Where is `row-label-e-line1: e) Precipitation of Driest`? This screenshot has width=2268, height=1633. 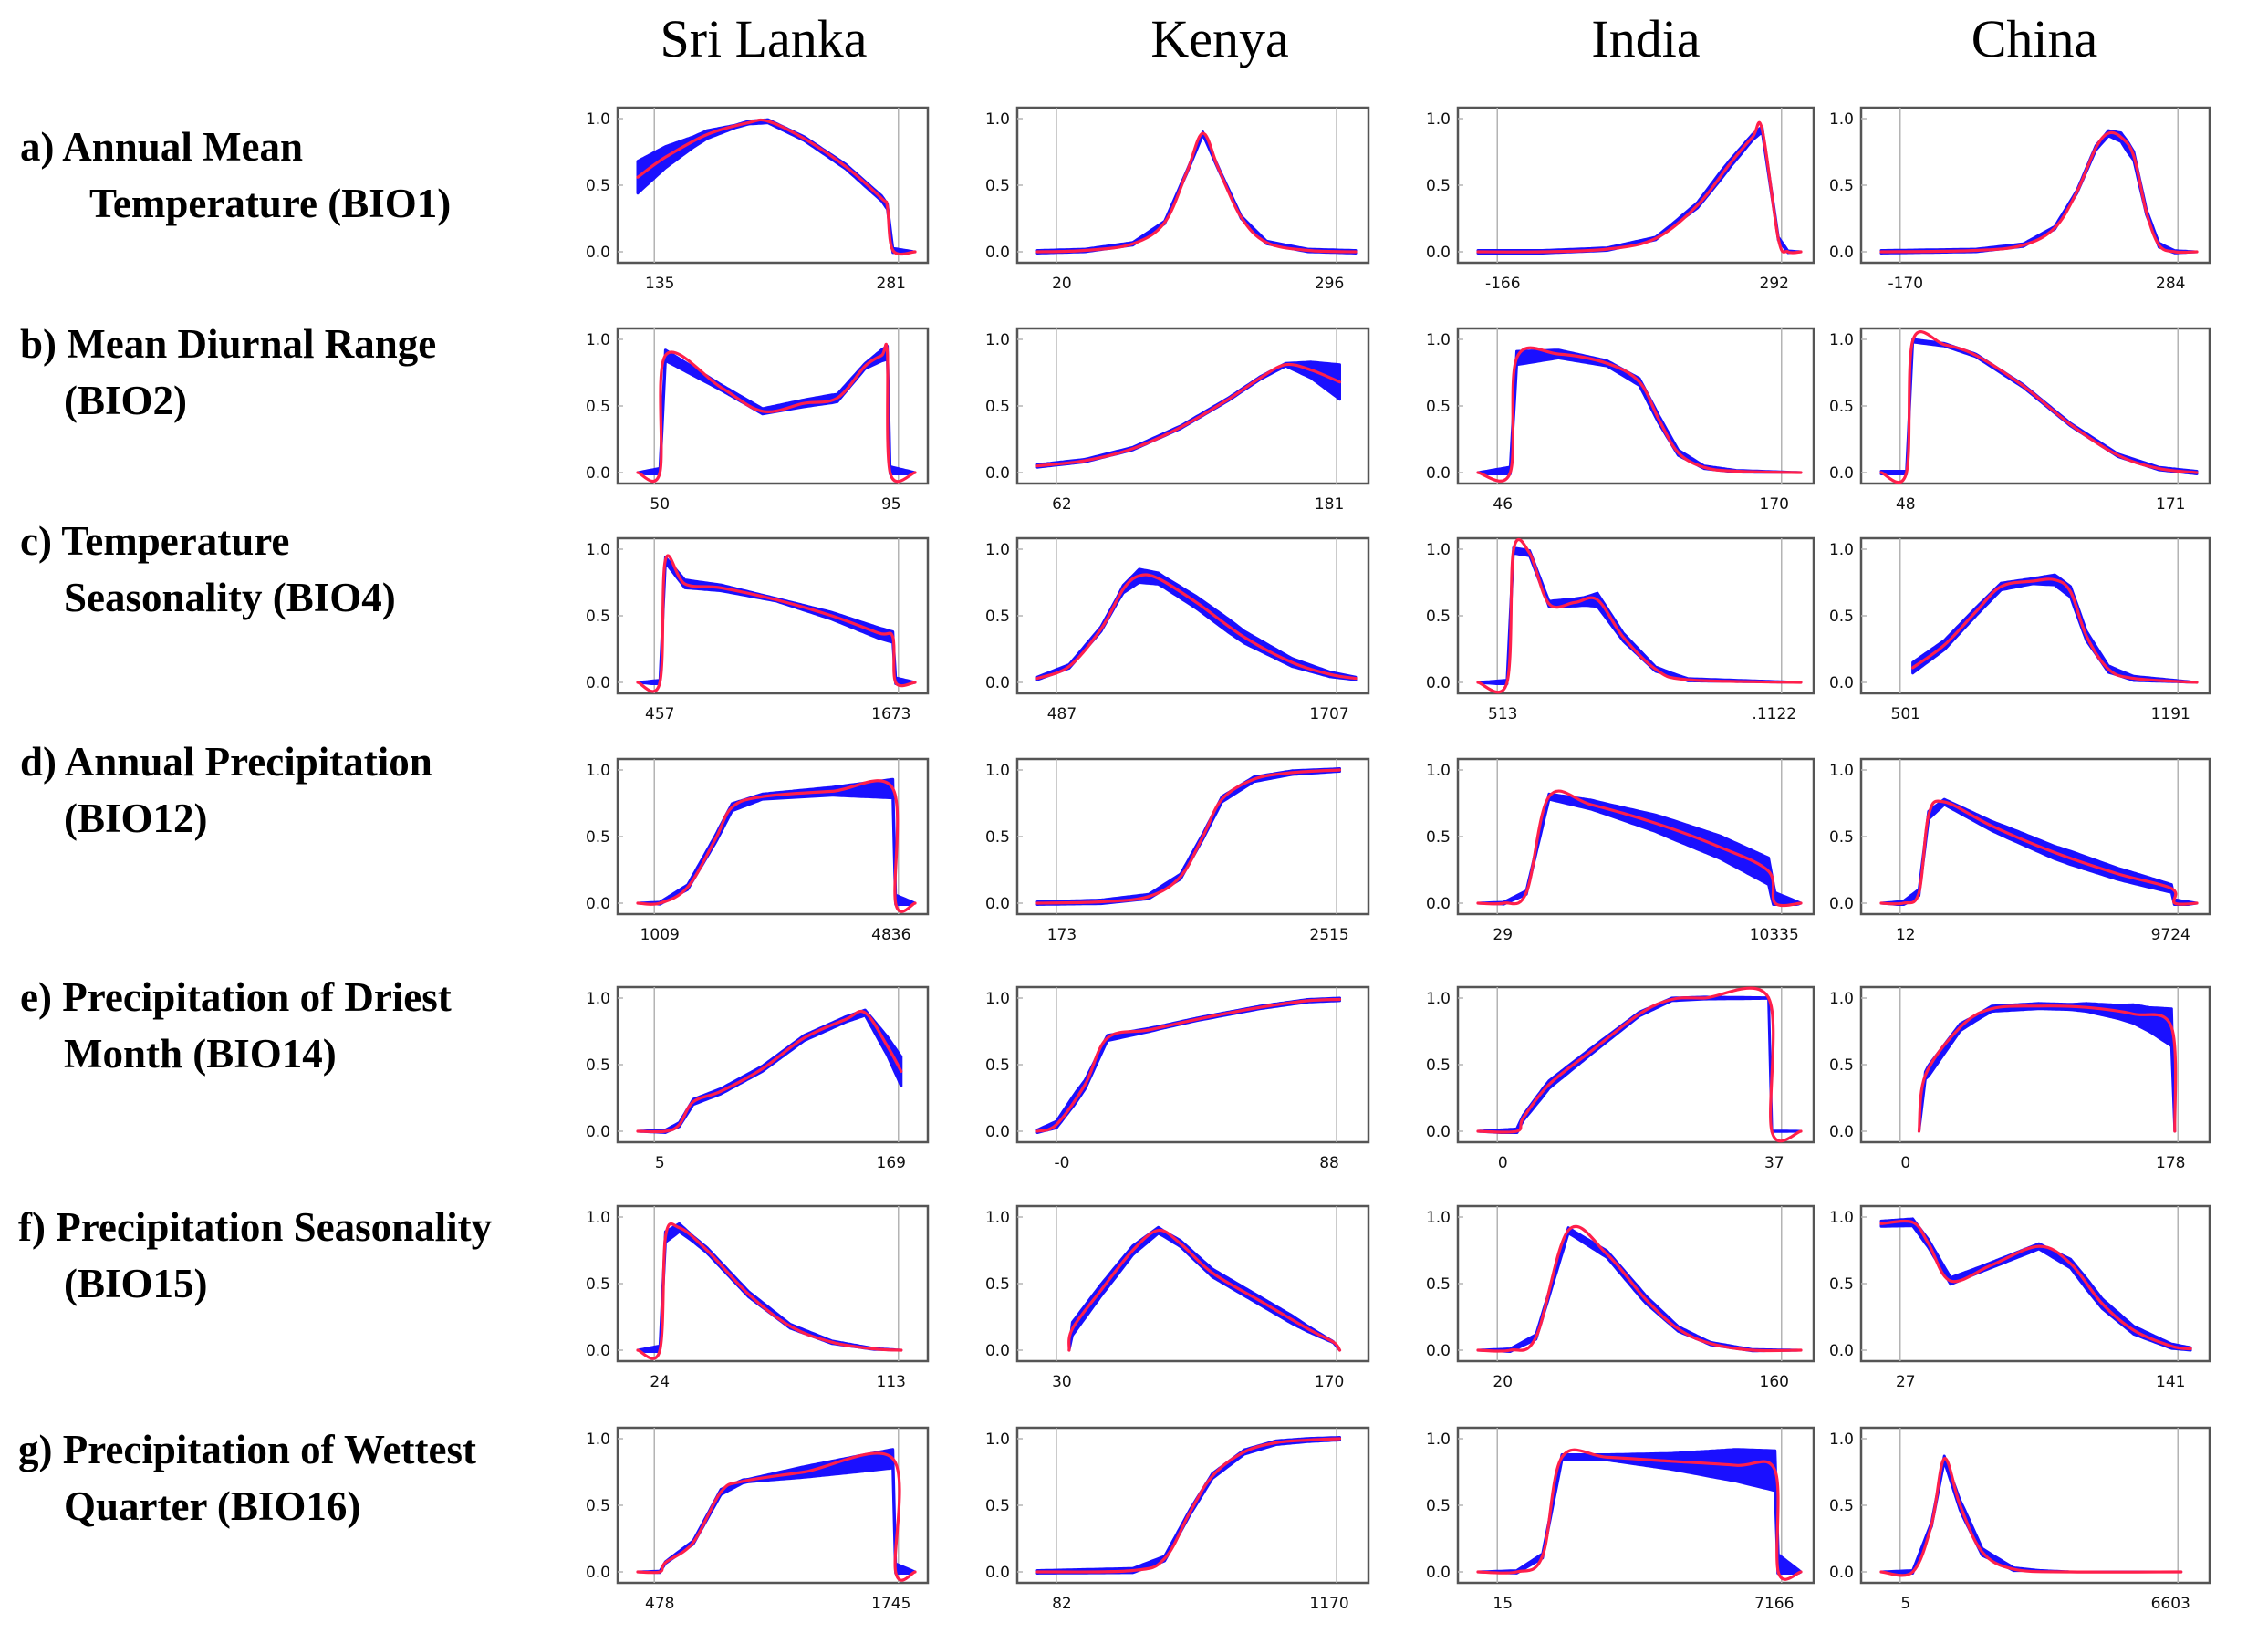 row-label-e-line1: e) Precipitation of Driest is located at coordinates (236, 997).